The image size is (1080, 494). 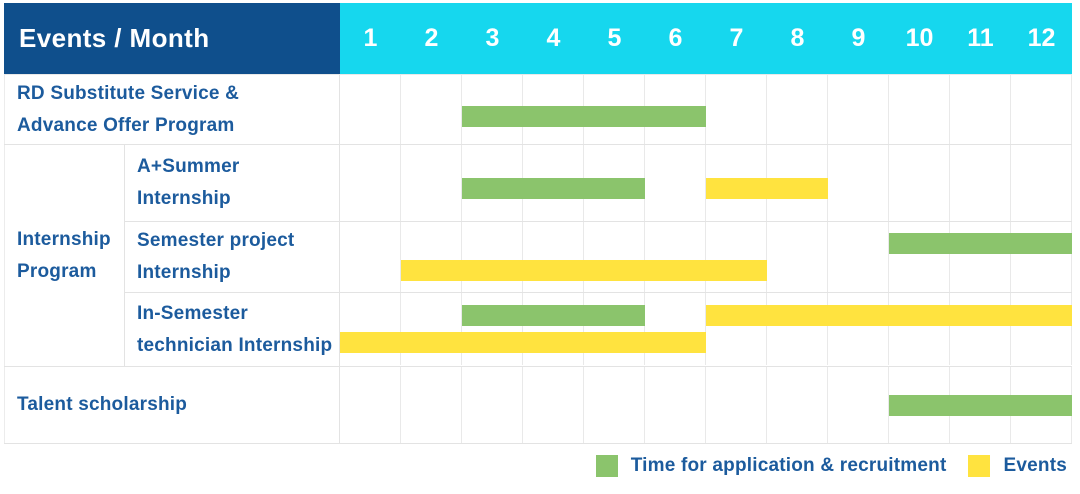 What do you see at coordinates (192, 313) in the screenshot?
I see `row-label-line: In-Semester` at bounding box center [192, 313].